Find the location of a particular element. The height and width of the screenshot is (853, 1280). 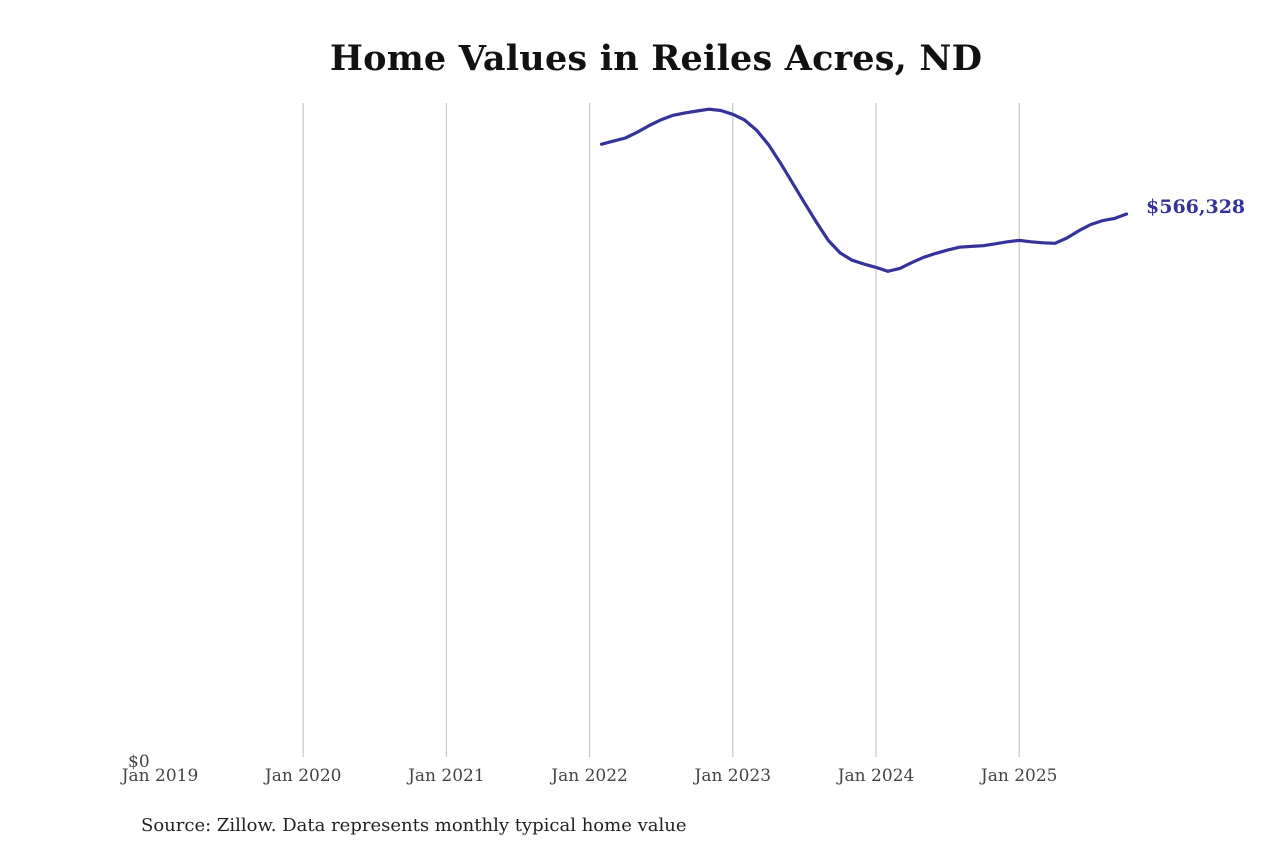

latest-value-label: $566,328 is located at coordinates (1195, 207).